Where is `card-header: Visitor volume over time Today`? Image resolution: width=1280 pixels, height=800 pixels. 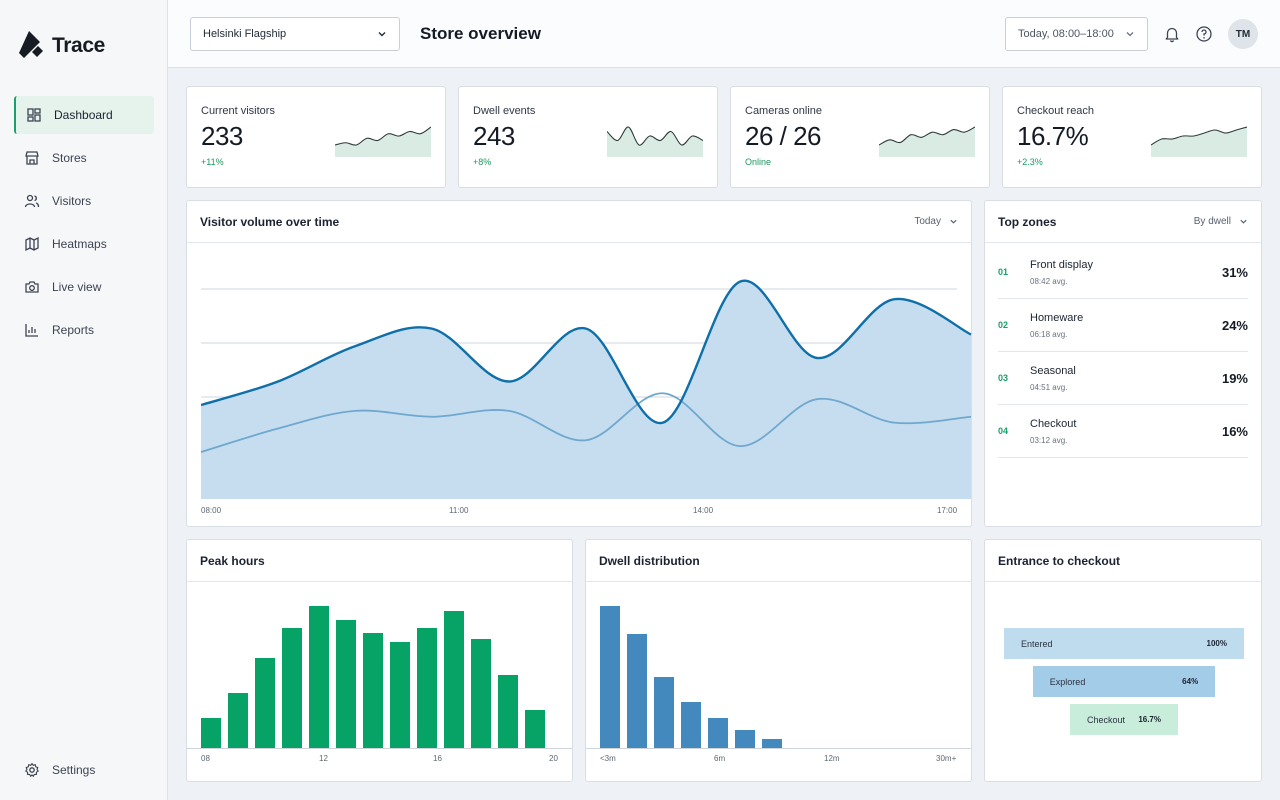
card-header: Visitor volume over time Today is located at coordinates (579, 222).